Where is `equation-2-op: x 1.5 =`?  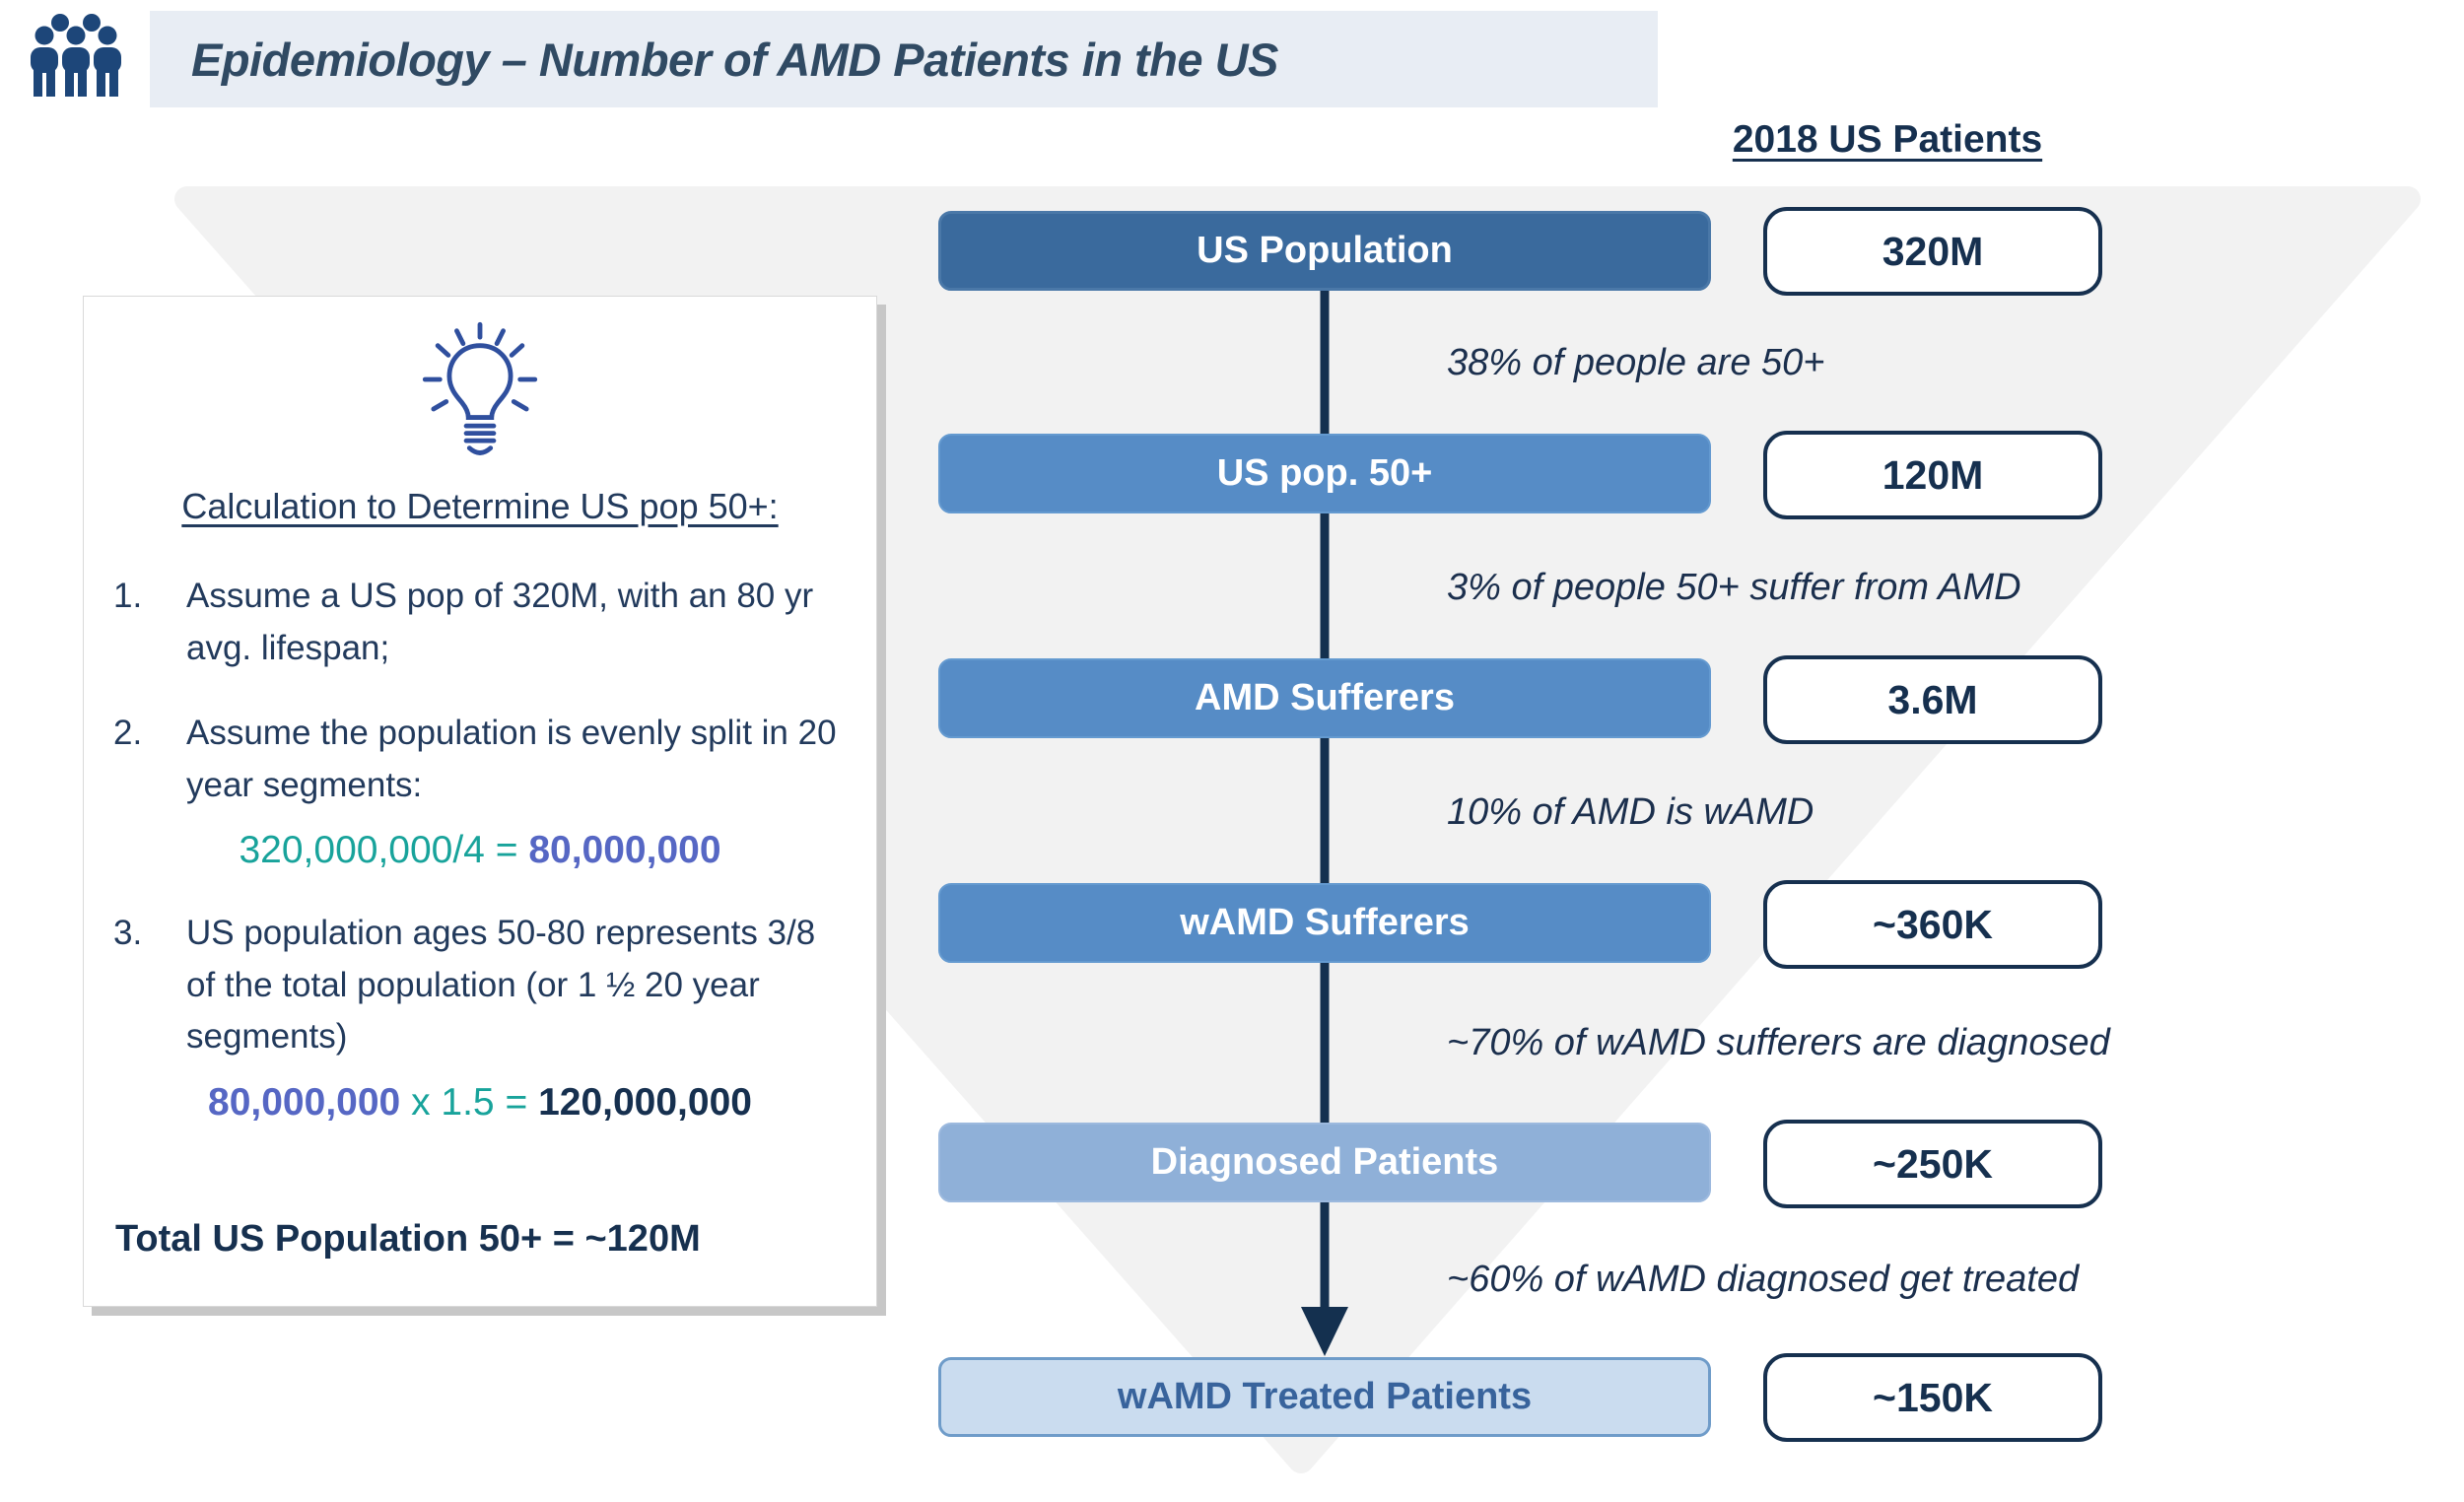 equation-2-op: x 1.5 = is located at coordinates (469, 1102).